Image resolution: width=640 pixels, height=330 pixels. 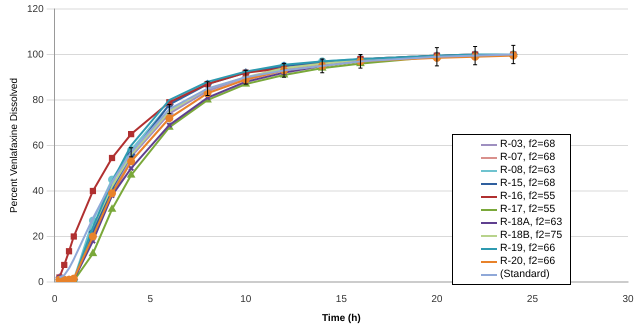 What do you see at coordinates (531, 235) in the screenshot?
I see `legend-label: R-18B, f2=75` at bounding box center [531, 235].